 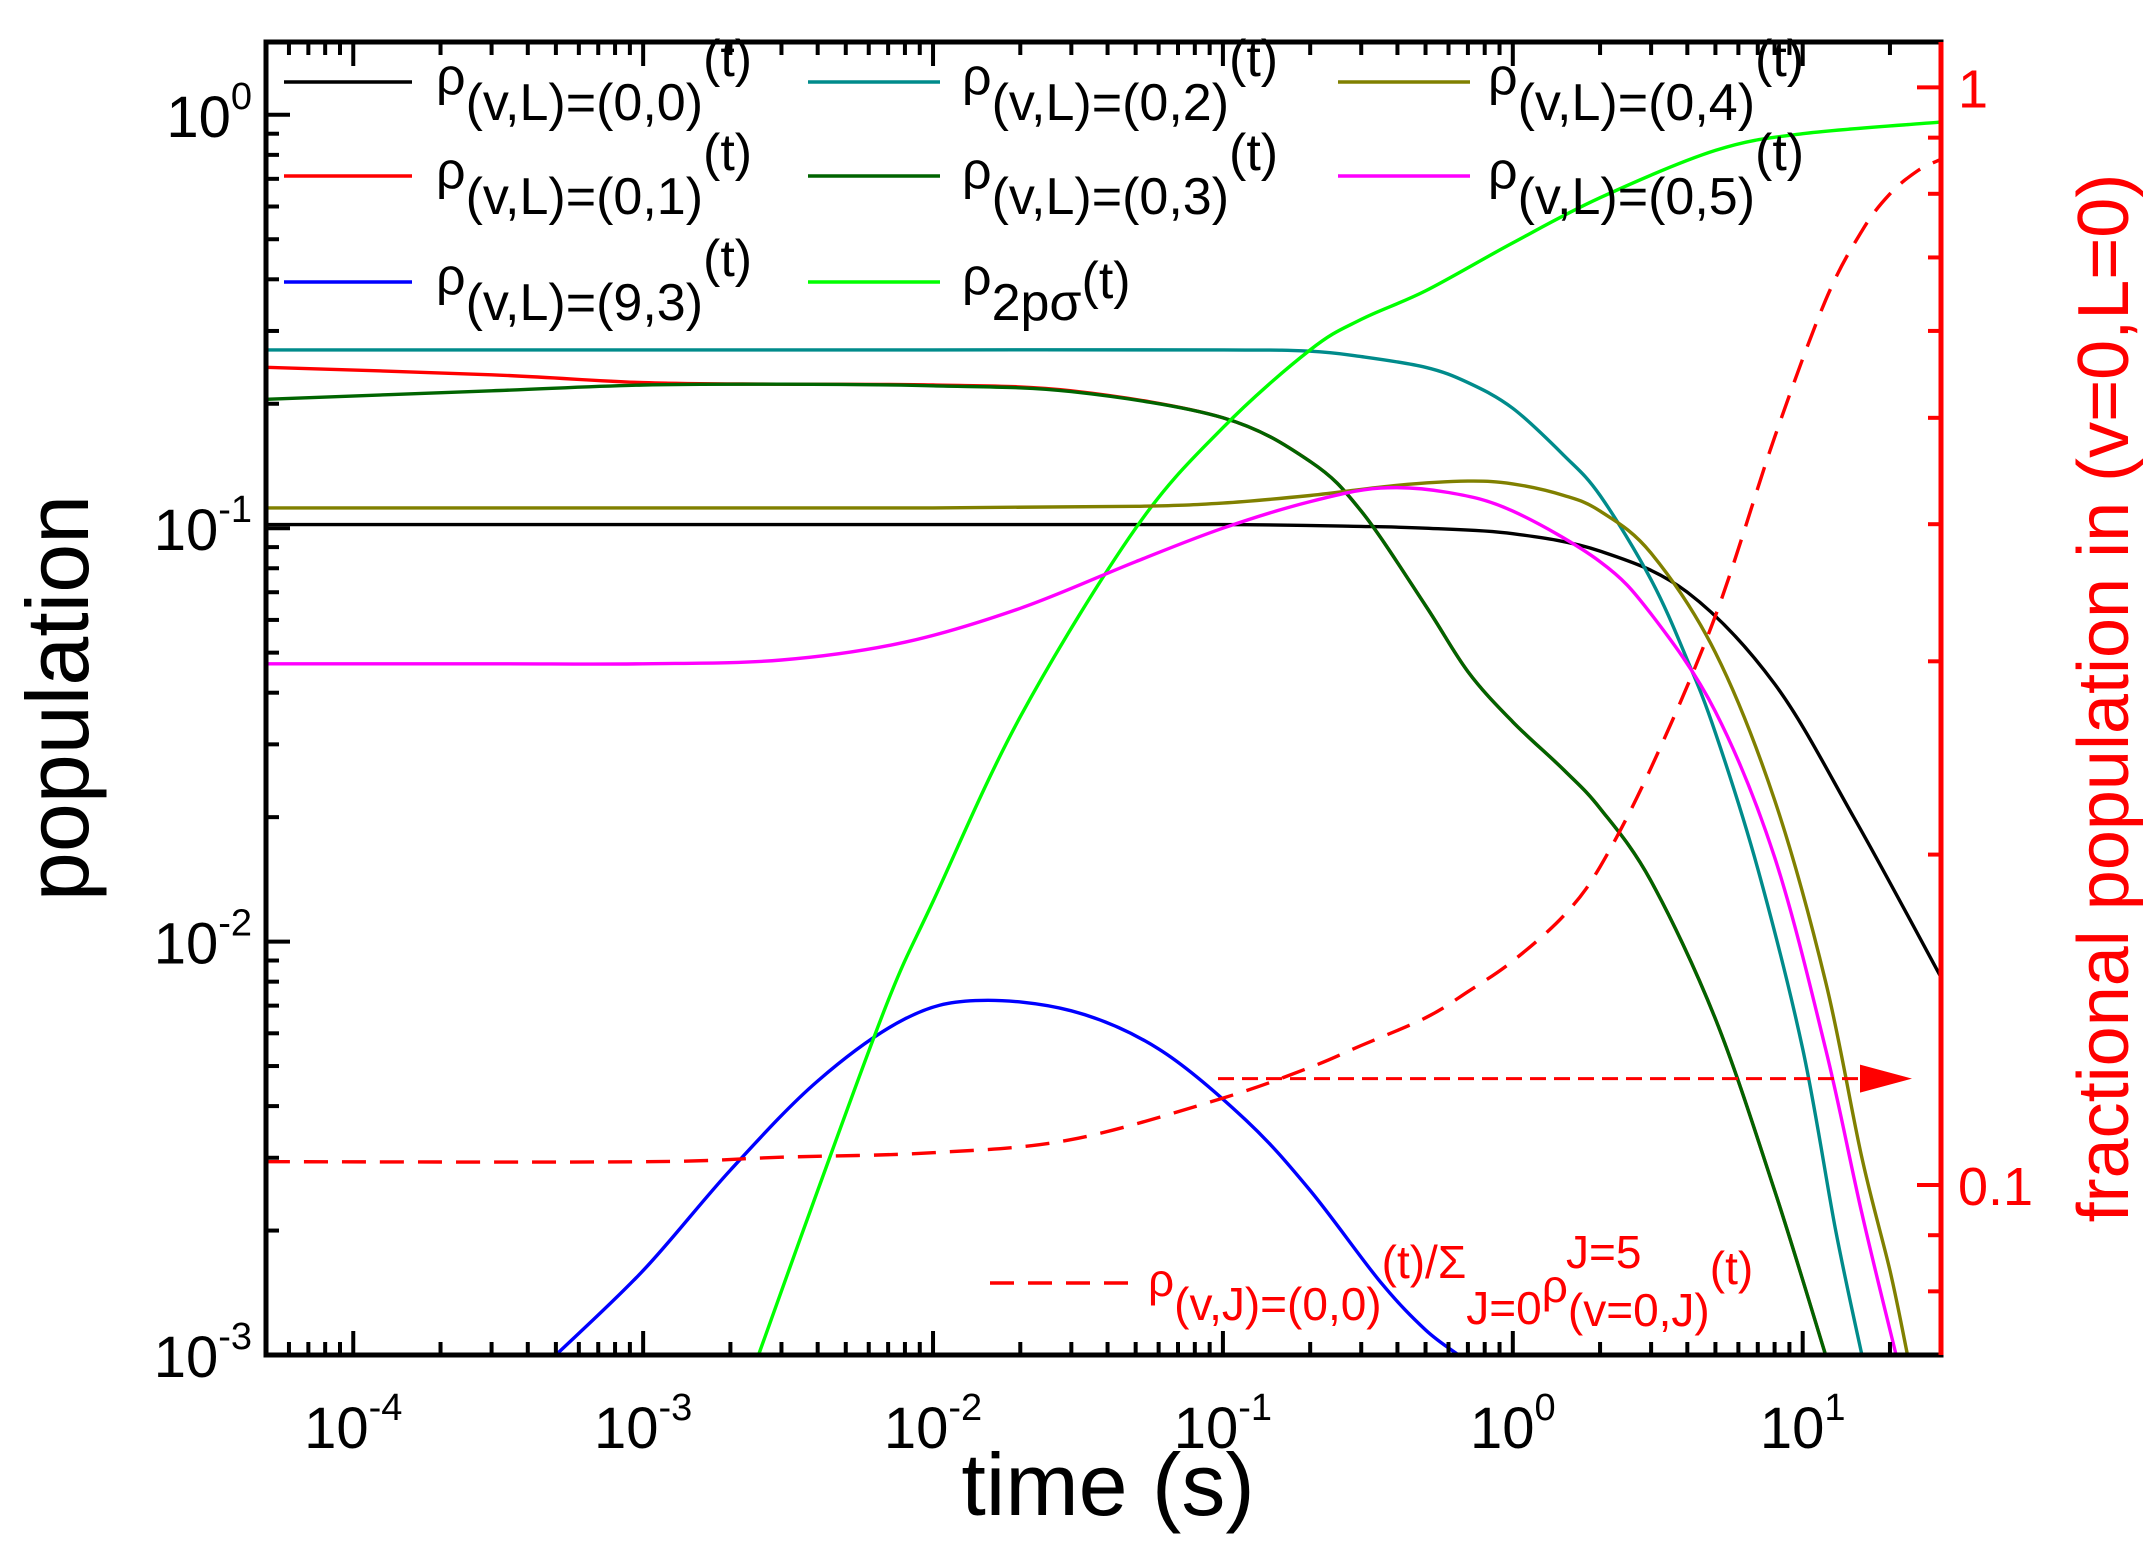 I want to click on y-axis-title: population, so click(x=57, y=698).